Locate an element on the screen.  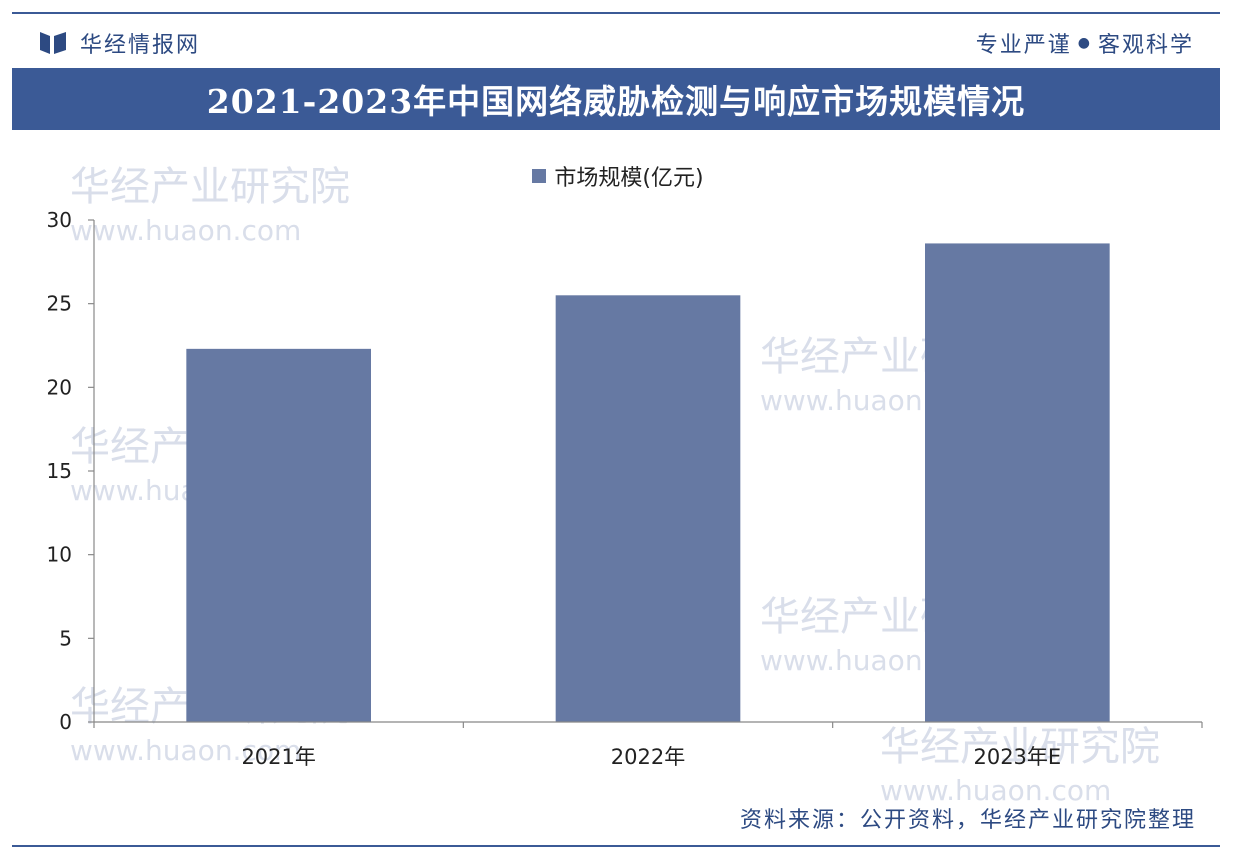
legend-label: 市场规模(亿元) is located at coordinates (629, 178).